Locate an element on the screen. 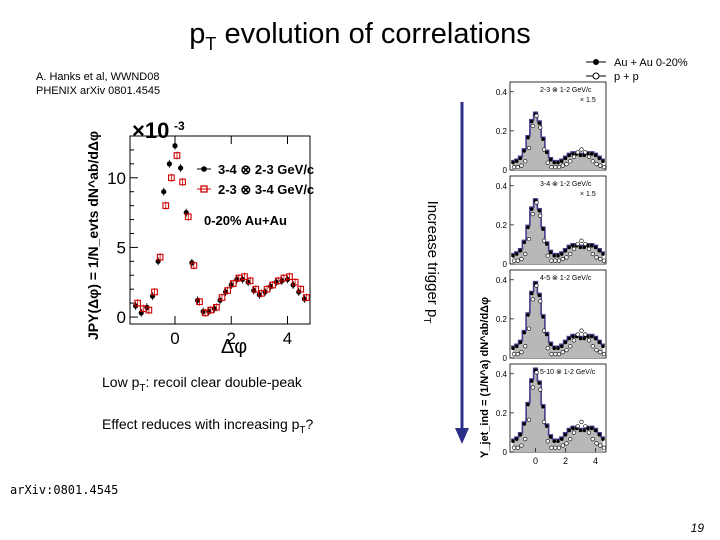 Image resolution: width=720 pixels, height=540 pixels. right-y-axis-title: Y_jet_ind = (1/N^a) dN^ab/dΔφ is located at coordinates (485, 377).